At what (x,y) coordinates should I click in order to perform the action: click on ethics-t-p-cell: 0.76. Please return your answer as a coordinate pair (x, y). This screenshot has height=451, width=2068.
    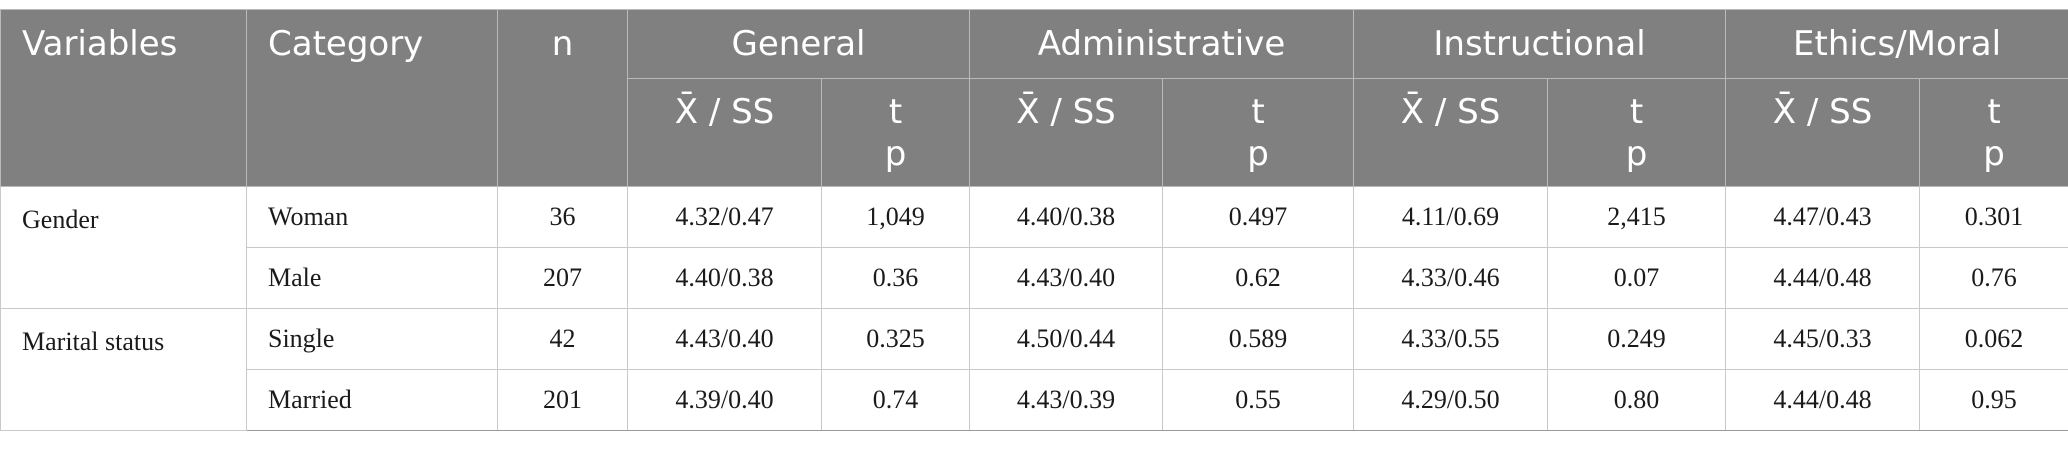
    Looking at the image, I should click on (1993, 278).